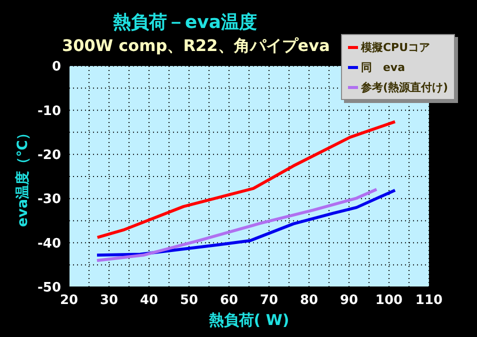  I want to click on y-tick-label: -40, so click(49, 244).